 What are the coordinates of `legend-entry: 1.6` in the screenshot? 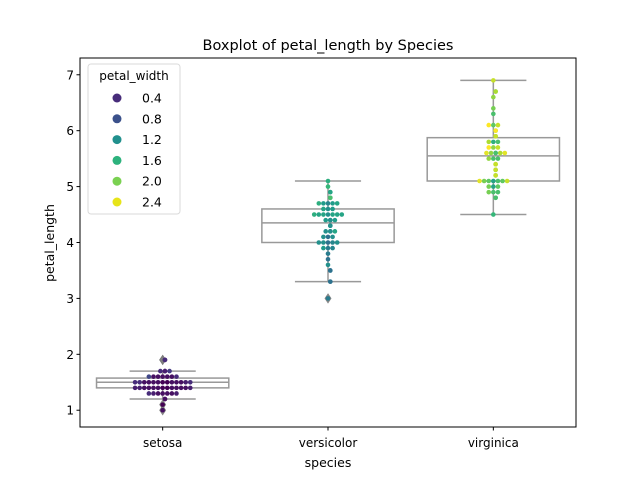 It's located at (137, 160).